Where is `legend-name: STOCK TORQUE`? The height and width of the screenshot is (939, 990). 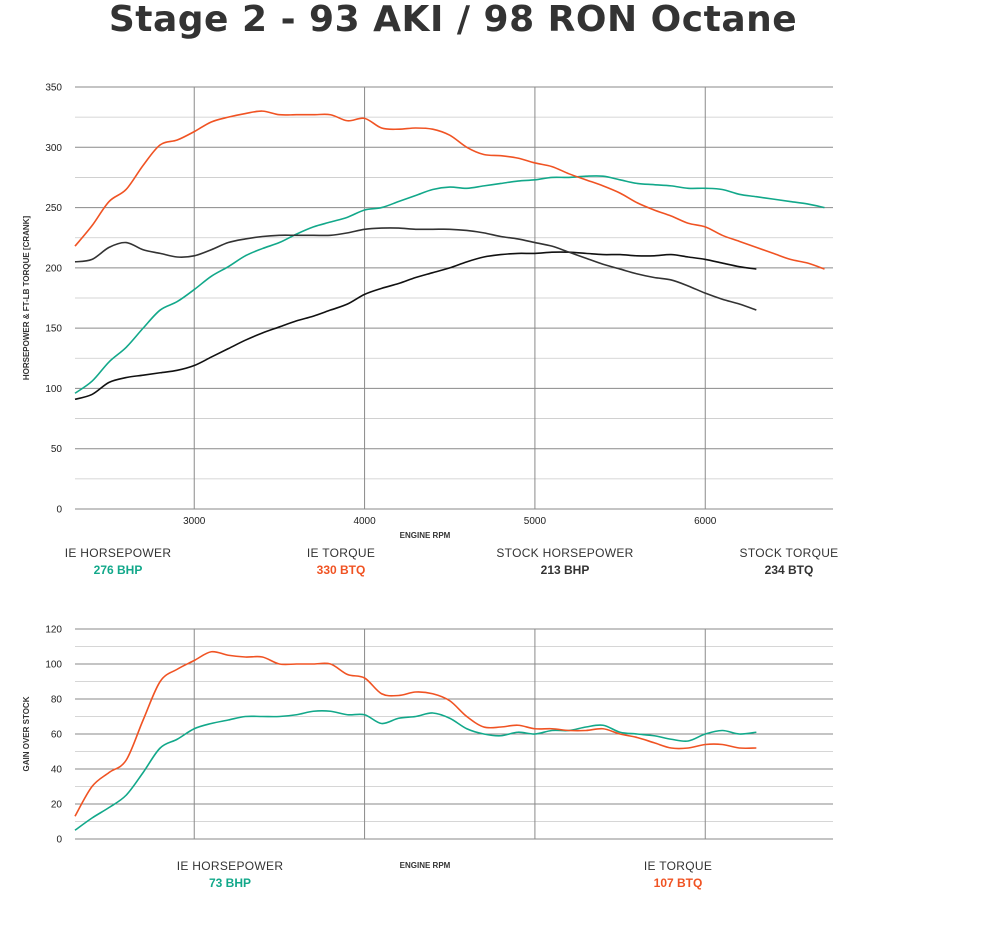
legend-name: STOCK TORQUE is located at coordinates (789, 553).